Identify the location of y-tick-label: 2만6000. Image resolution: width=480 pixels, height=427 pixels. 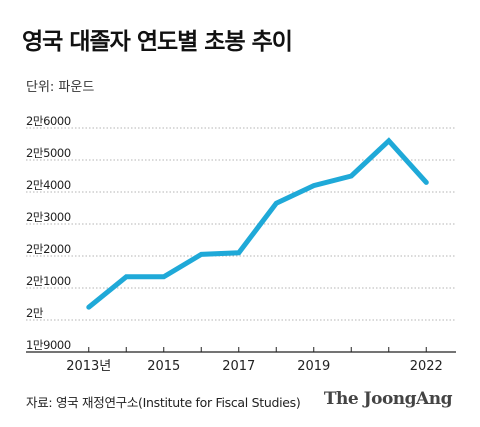
(48, 121).